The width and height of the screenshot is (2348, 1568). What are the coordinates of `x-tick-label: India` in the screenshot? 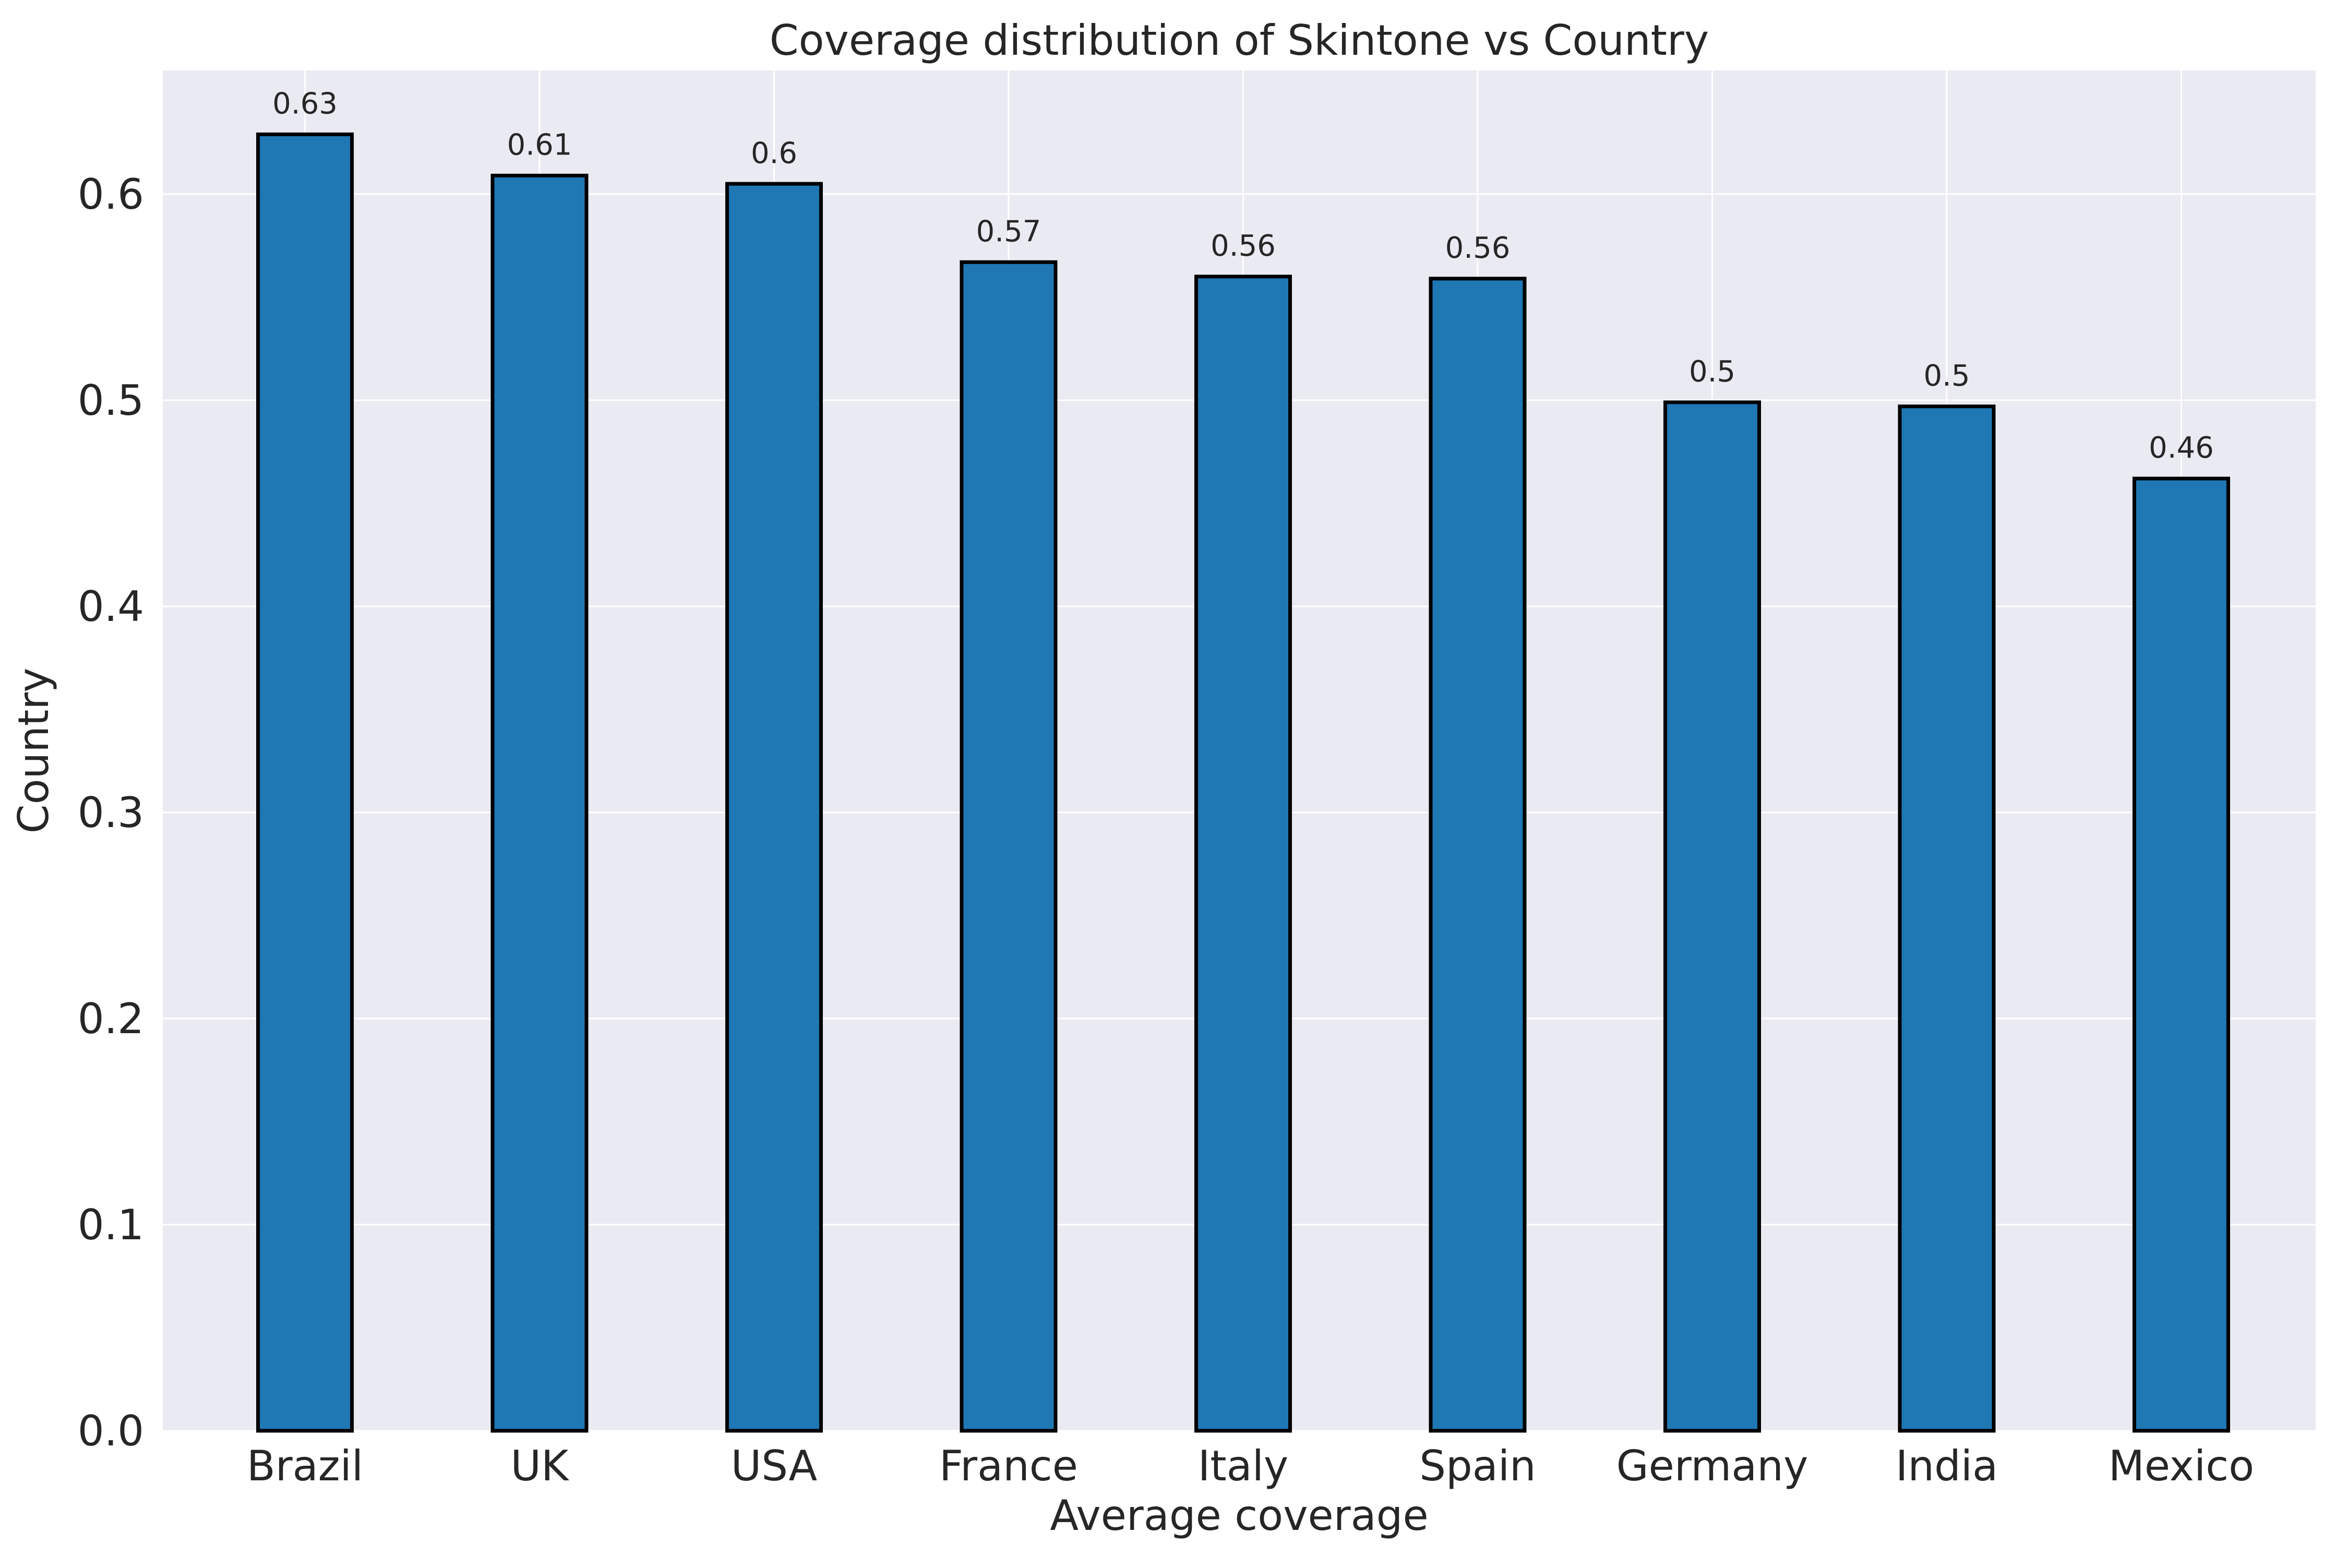 It's located at (1947, 1466).